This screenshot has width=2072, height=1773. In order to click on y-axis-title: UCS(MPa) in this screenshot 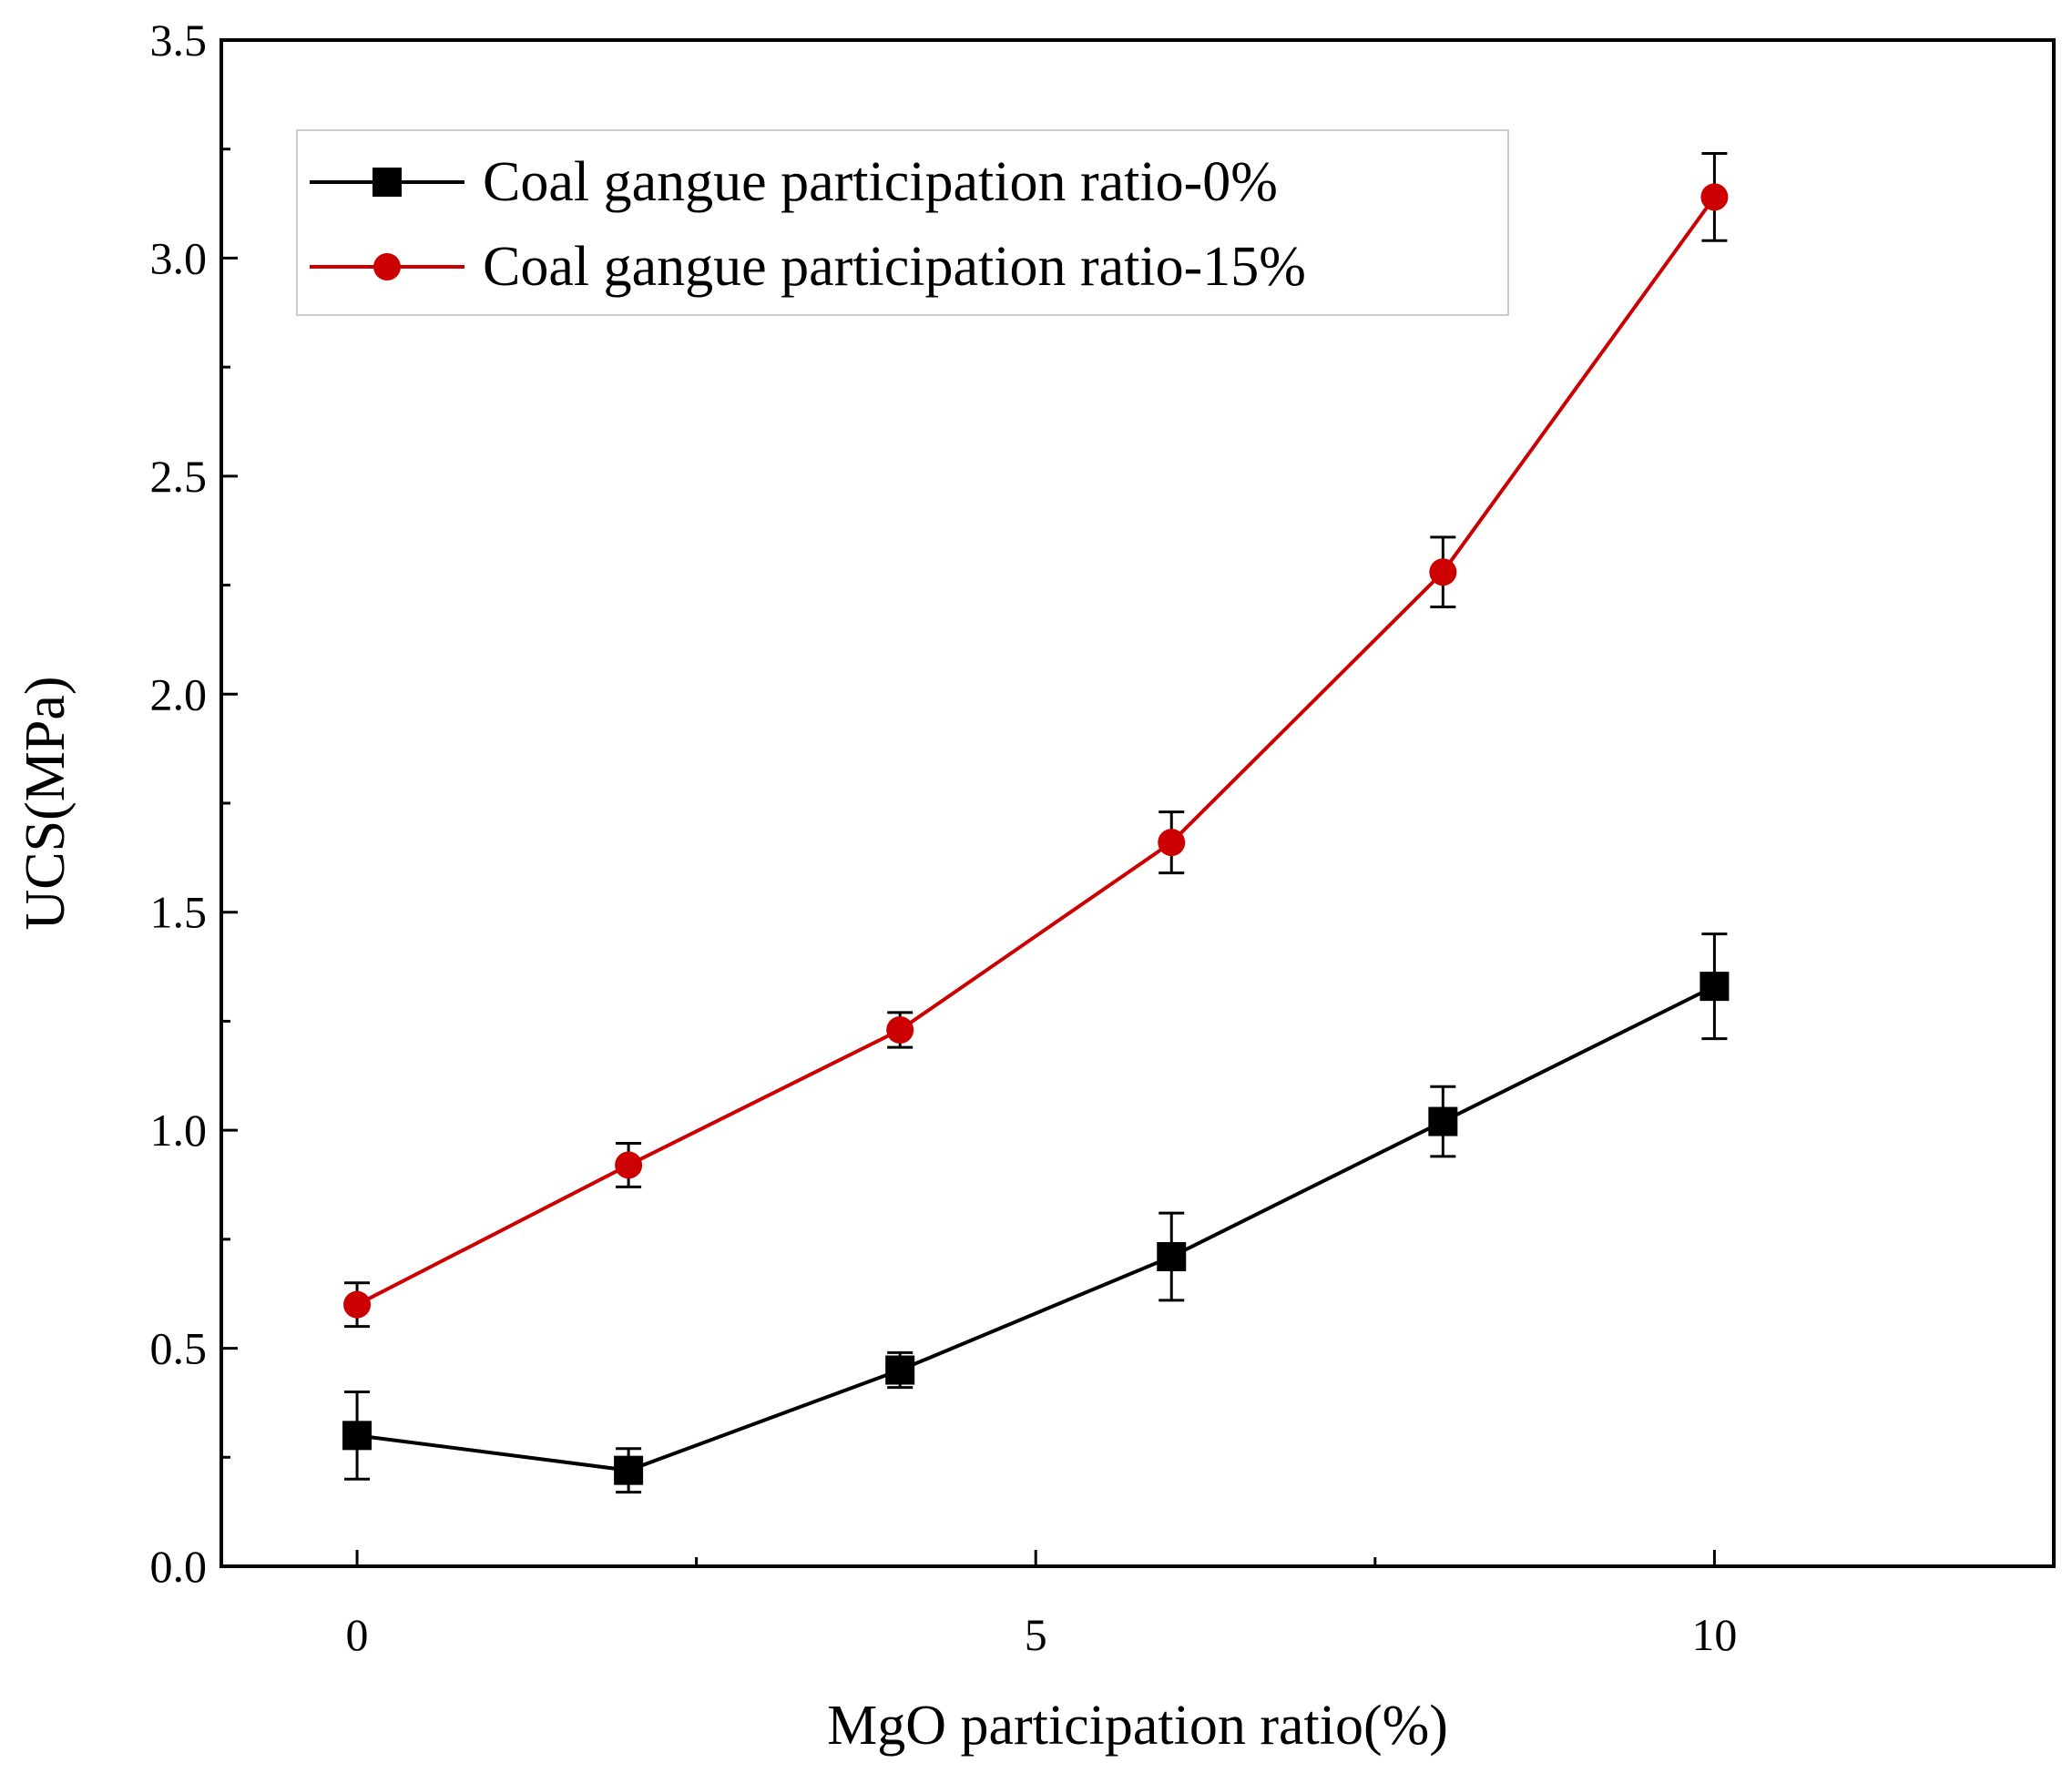, I will do `click(46, 803)`.